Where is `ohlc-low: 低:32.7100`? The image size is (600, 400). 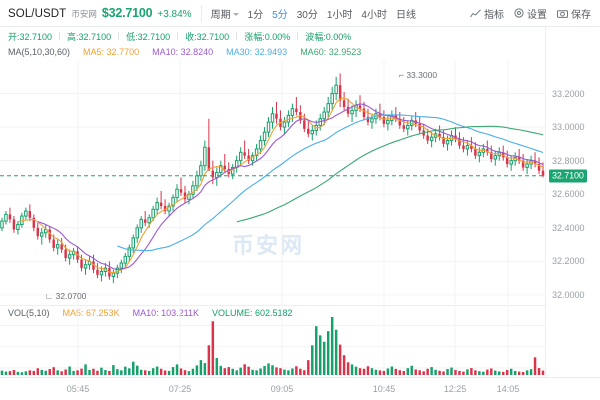 ohlc-low: 低:32.7100 is located at coordinates (148, 36).